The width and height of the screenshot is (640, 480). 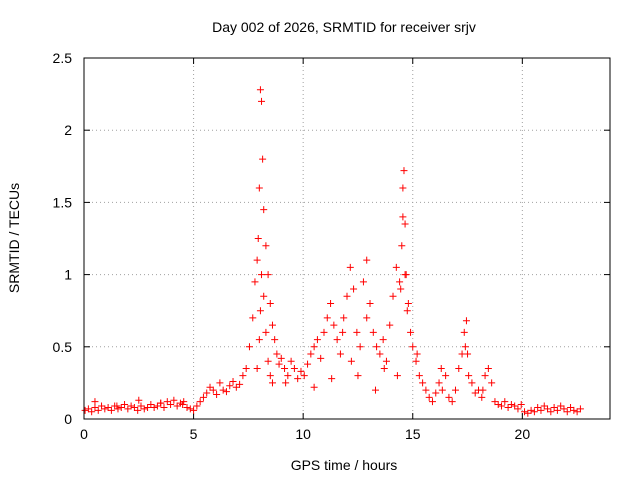 What do you see at coordinates (63, 347) in the screenshot?
I see `y-tick-label: 0.5` at bounding box center [63, 347].